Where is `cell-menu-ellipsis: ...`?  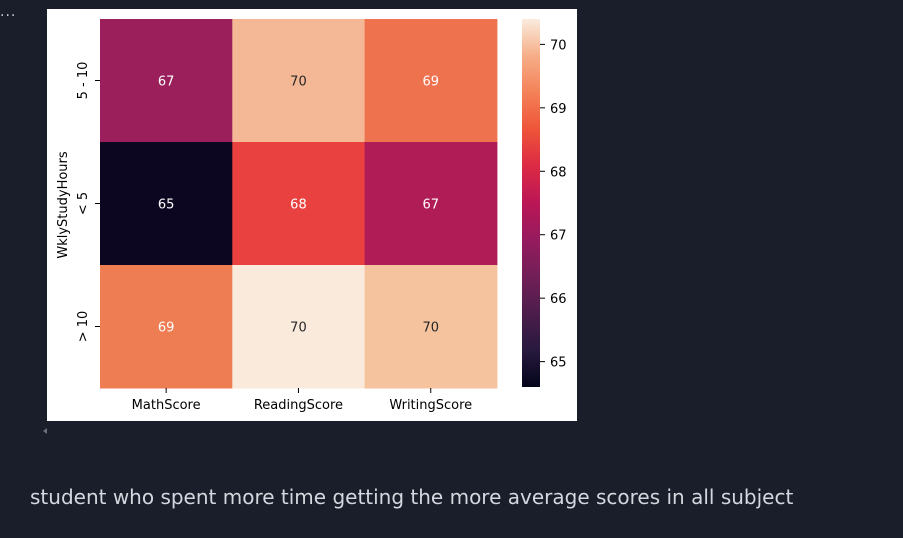 cell-menu-ellipsis: ... is located at coordinates (8, 12).